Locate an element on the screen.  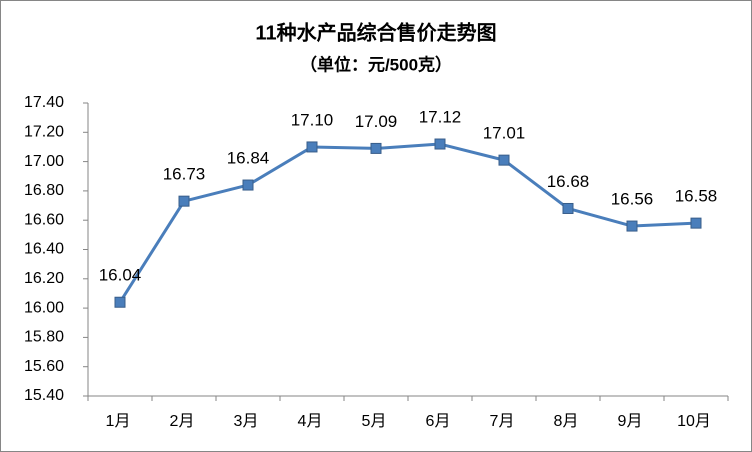
x-tick-label: 3月 is located at coordinates (246, 421).